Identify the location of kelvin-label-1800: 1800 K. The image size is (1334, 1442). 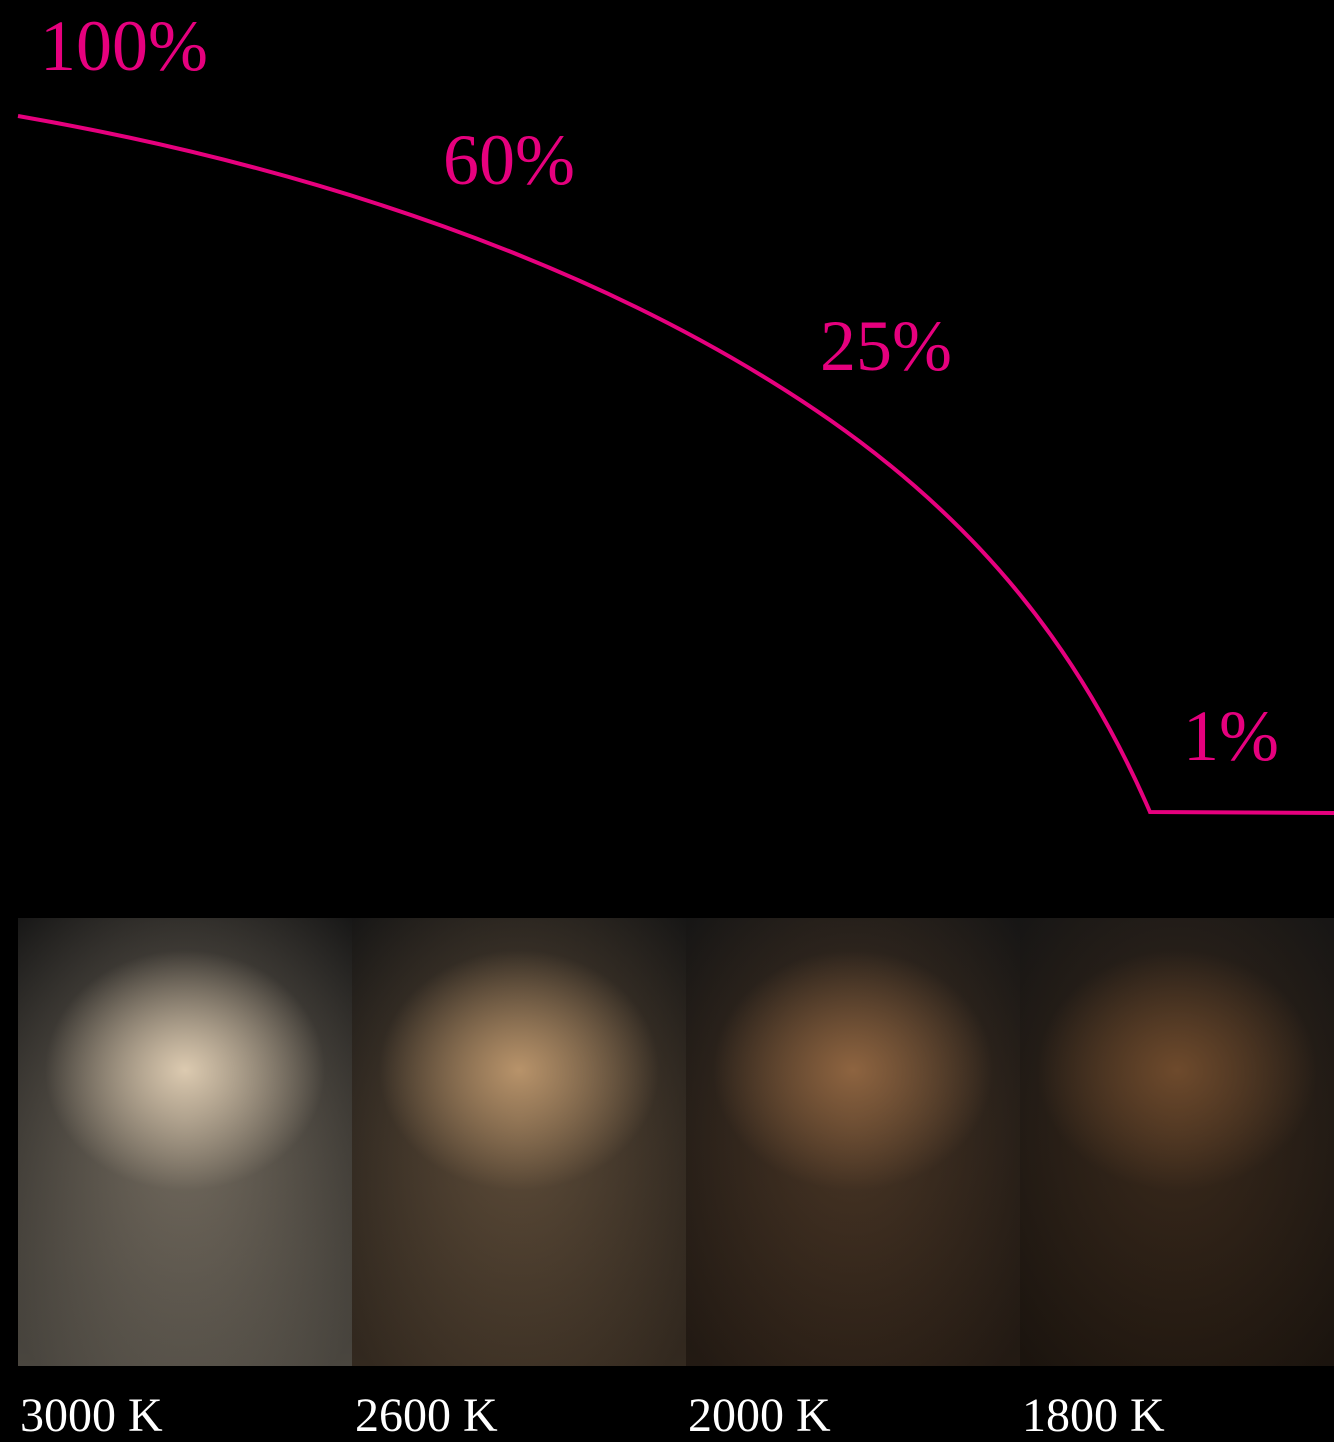
(1093, 1415).